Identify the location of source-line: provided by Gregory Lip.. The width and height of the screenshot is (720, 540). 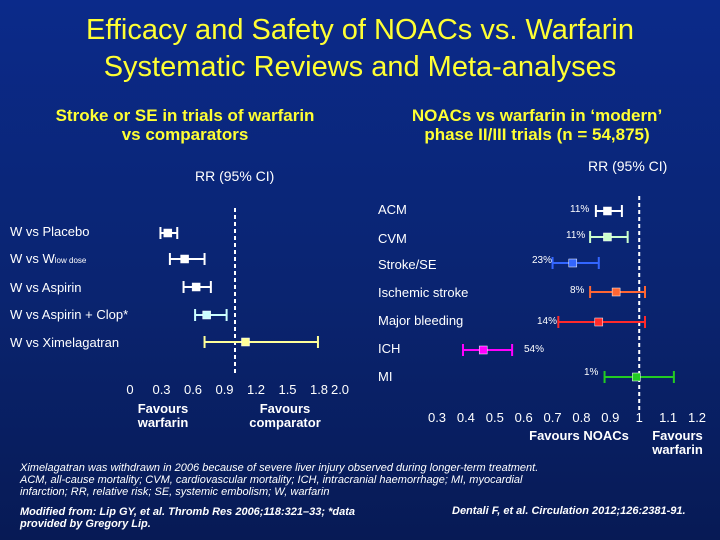
(85, 524).